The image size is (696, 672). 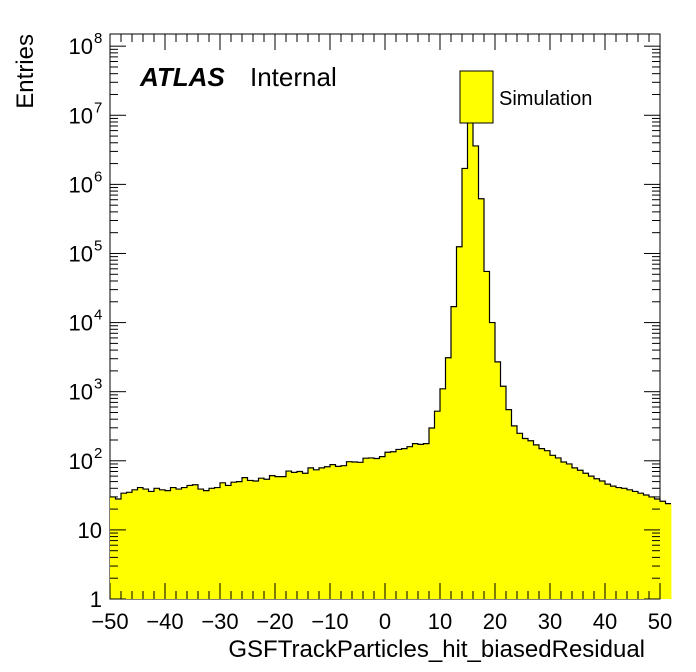 I want to click on x-axis-tick-labels: −50 −40 −30 −20 −10 0 10 20 30 40 50, so click(x=381, y=621).